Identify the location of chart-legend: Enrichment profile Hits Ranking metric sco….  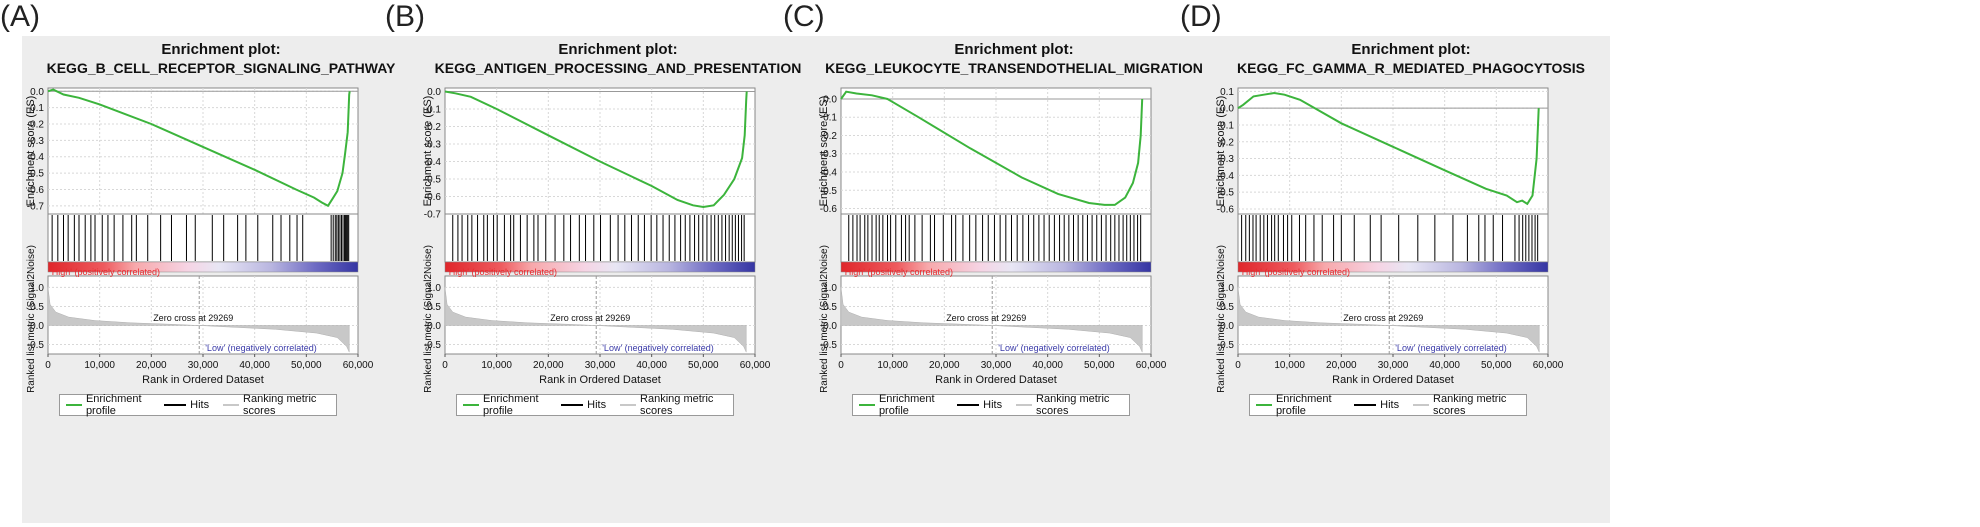
(991, 405).